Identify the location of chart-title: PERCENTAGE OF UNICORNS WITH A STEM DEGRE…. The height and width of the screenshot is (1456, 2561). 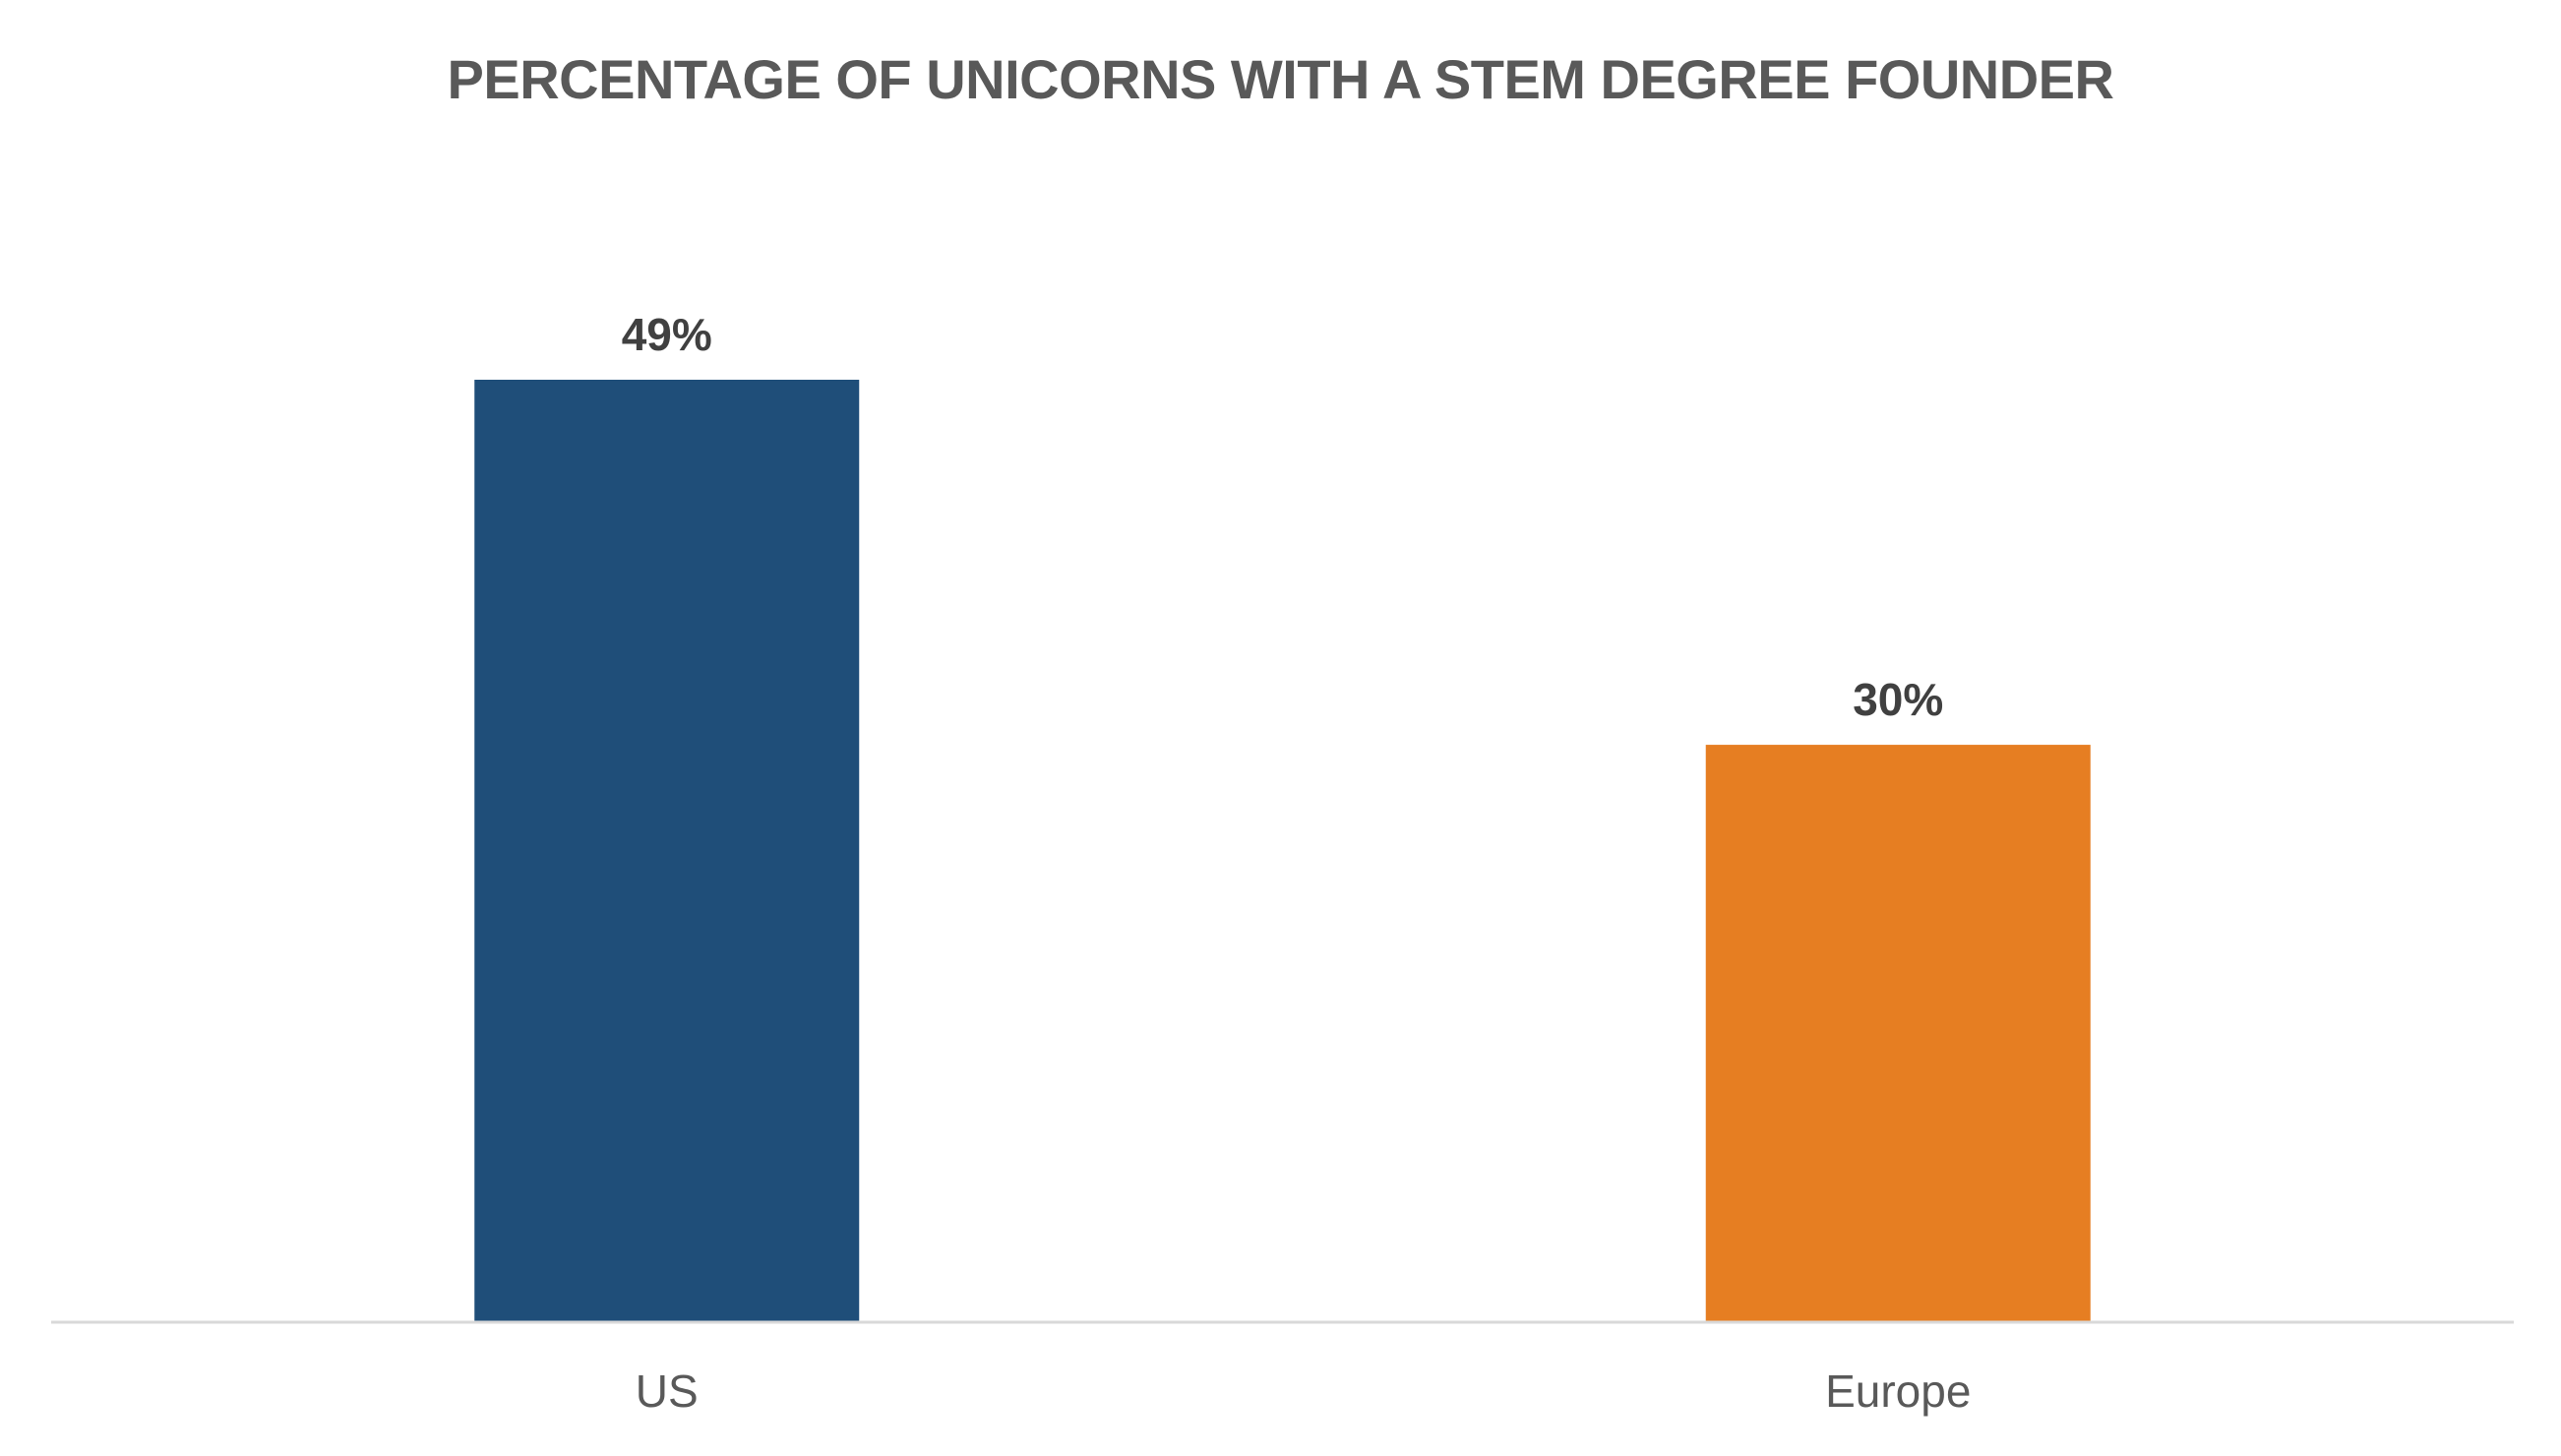
(1280, 79).